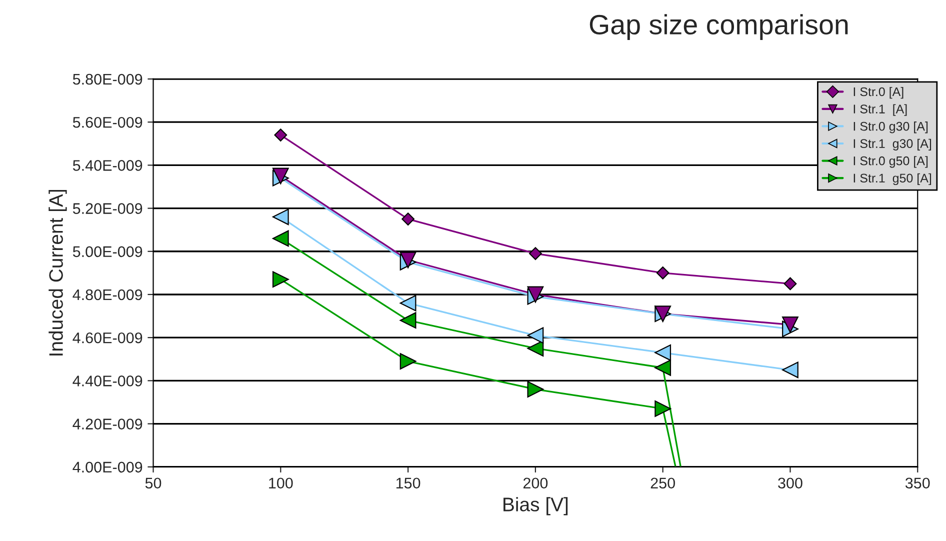 This screenshot has width=946, height=541. I want to click on chart-title: Gap size comparison, so click(719, 27).